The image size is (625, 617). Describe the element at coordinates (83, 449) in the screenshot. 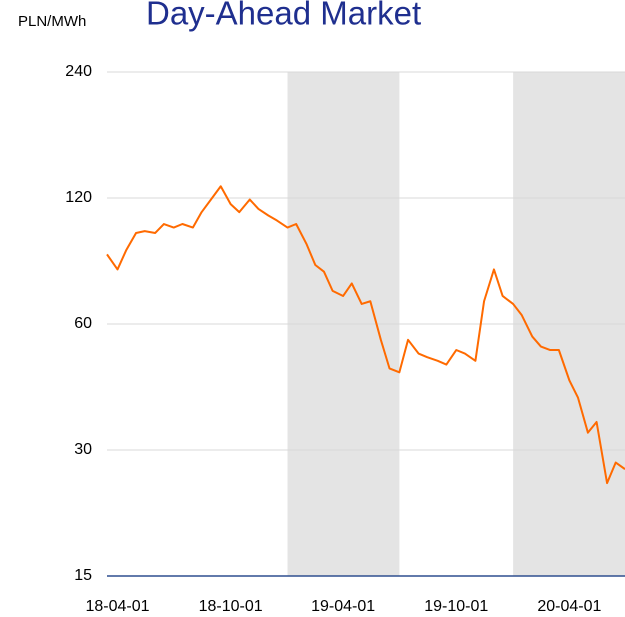

I see `y-tick-label: 30` at that location.